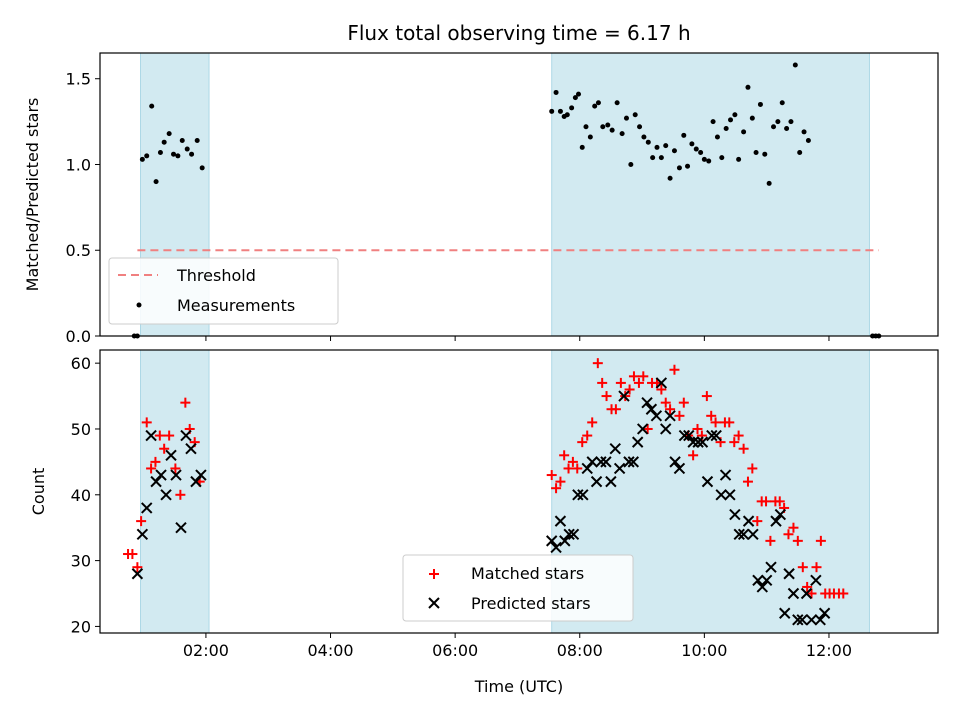 The width and height of the screenshot is (960, 720). Describe the element at coordinates (81, 429) in the screenshot. I see `bottom-y-tick-label: 50` at that location.